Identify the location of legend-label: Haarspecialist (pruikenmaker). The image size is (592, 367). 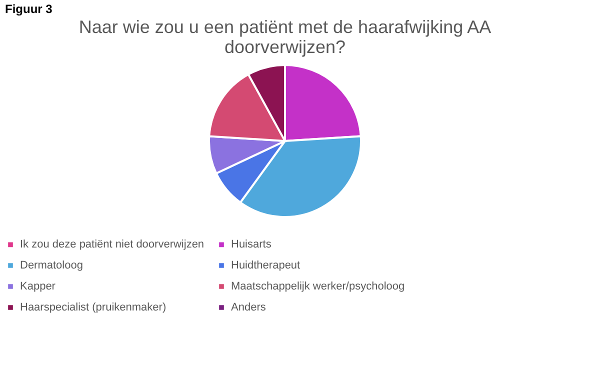
(93, 308).